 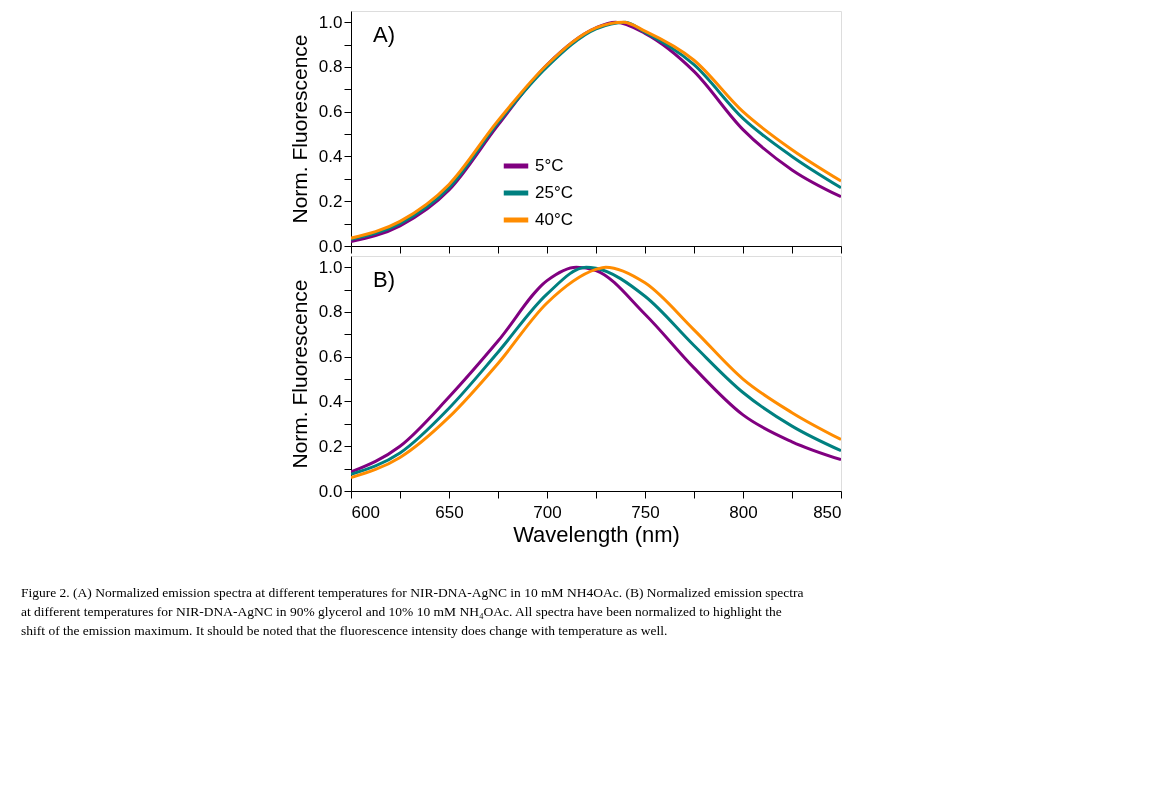 I want to click on x-axis-title: Wavelength (nm), so click(x=596, y=534).